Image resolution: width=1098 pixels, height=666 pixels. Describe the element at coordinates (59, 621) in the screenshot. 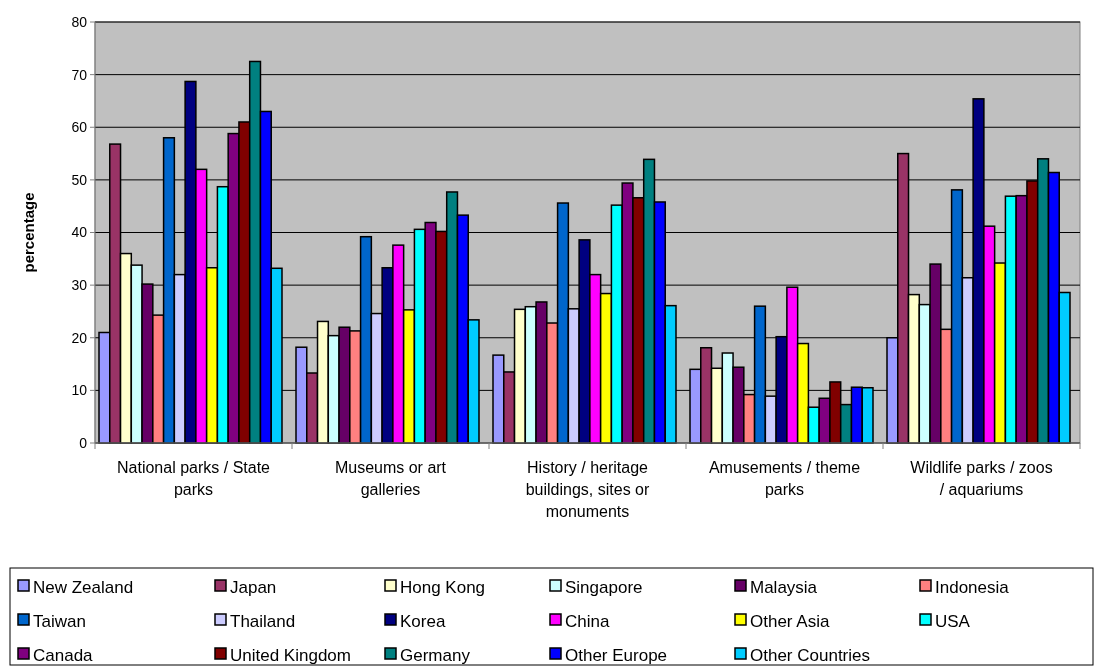

I see `legend-label: Taiwan` at that location.